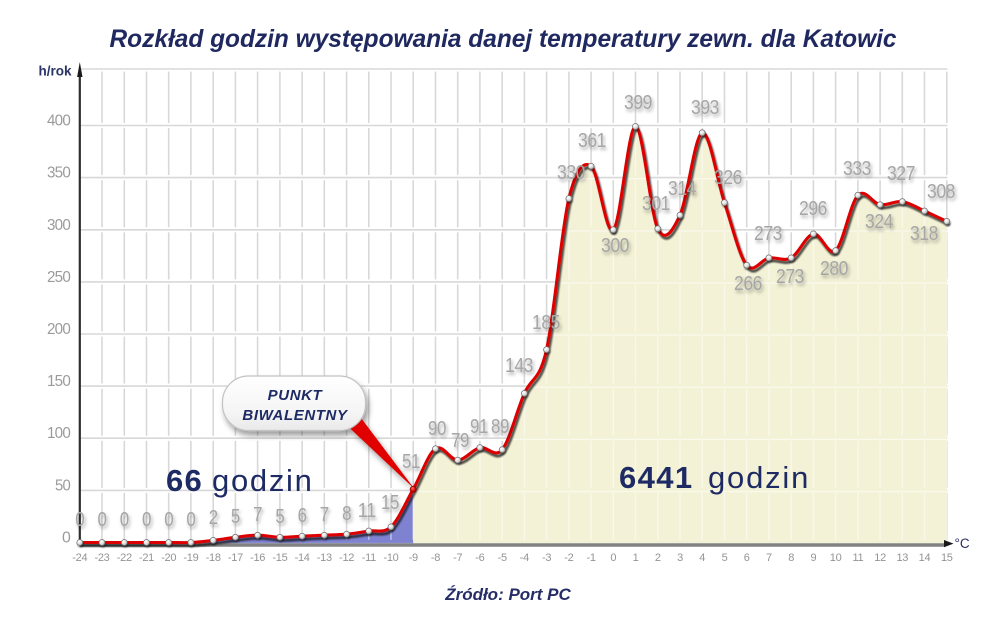 The image size is (1006, 625). What do you see at coordinates (435, 558) in the screenshot?
I see `svg-text: -8` at bounding box center [435, 558].